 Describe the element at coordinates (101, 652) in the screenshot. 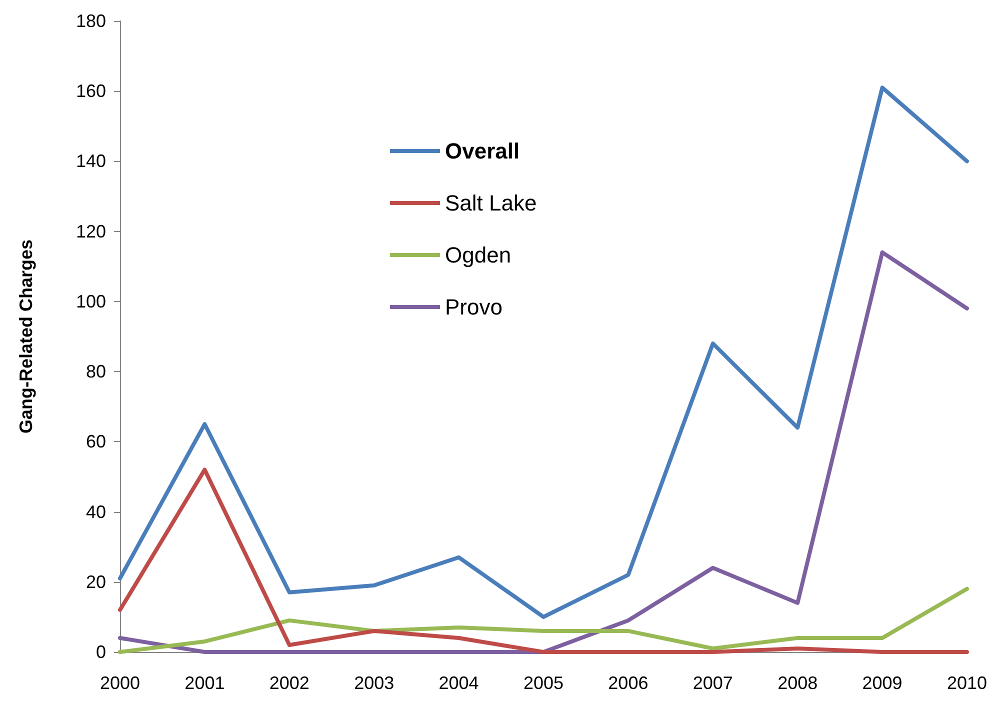

I see `y-tick-label: 0` at that location.